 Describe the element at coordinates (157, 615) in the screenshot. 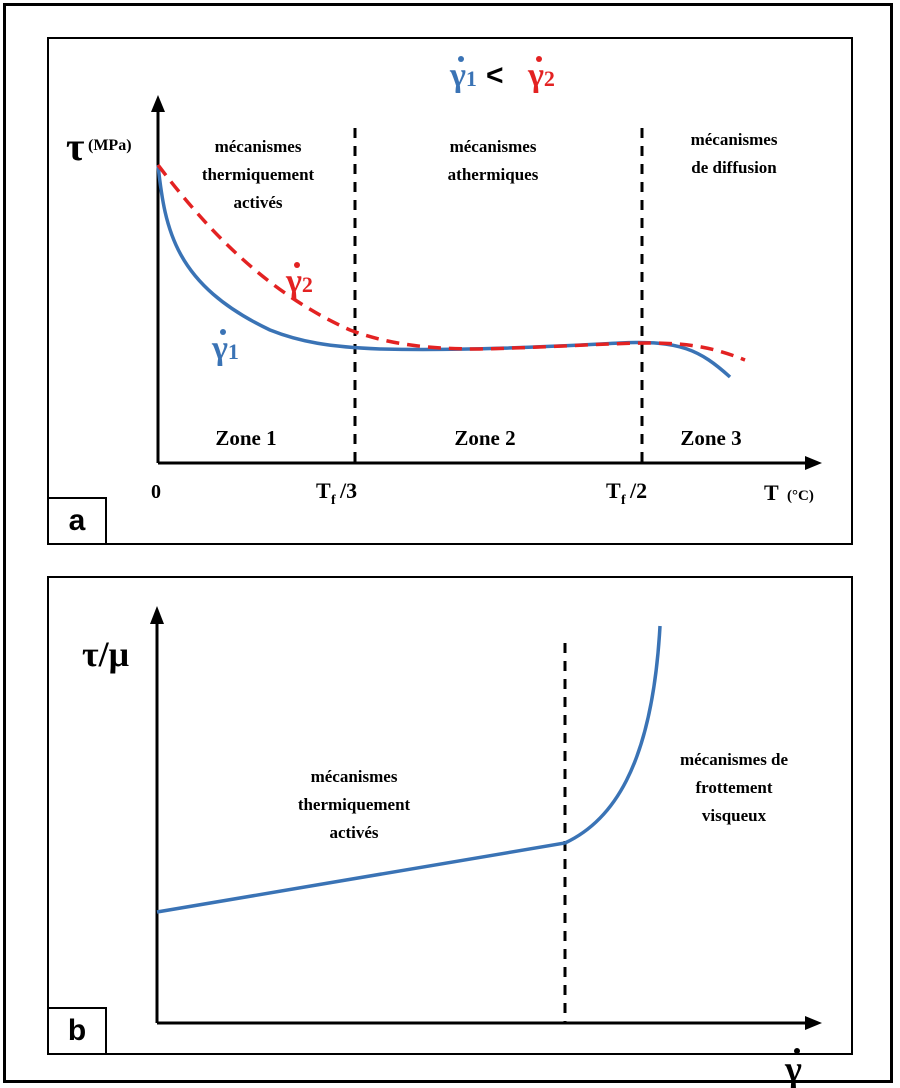

I see `panel-b-axis-vertical-arrow` at that location.